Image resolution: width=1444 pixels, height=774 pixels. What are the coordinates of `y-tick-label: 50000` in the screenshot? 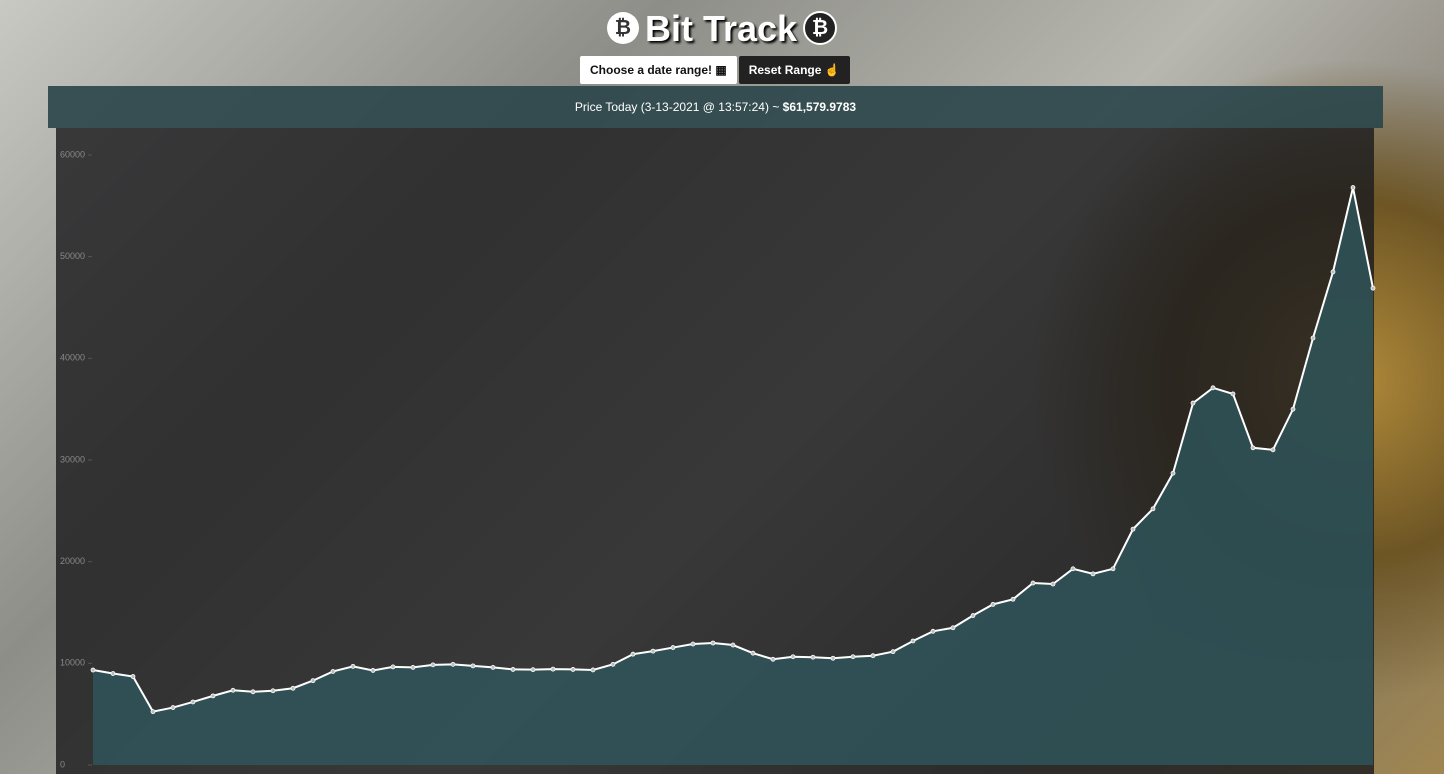 It's located at (72, 256).